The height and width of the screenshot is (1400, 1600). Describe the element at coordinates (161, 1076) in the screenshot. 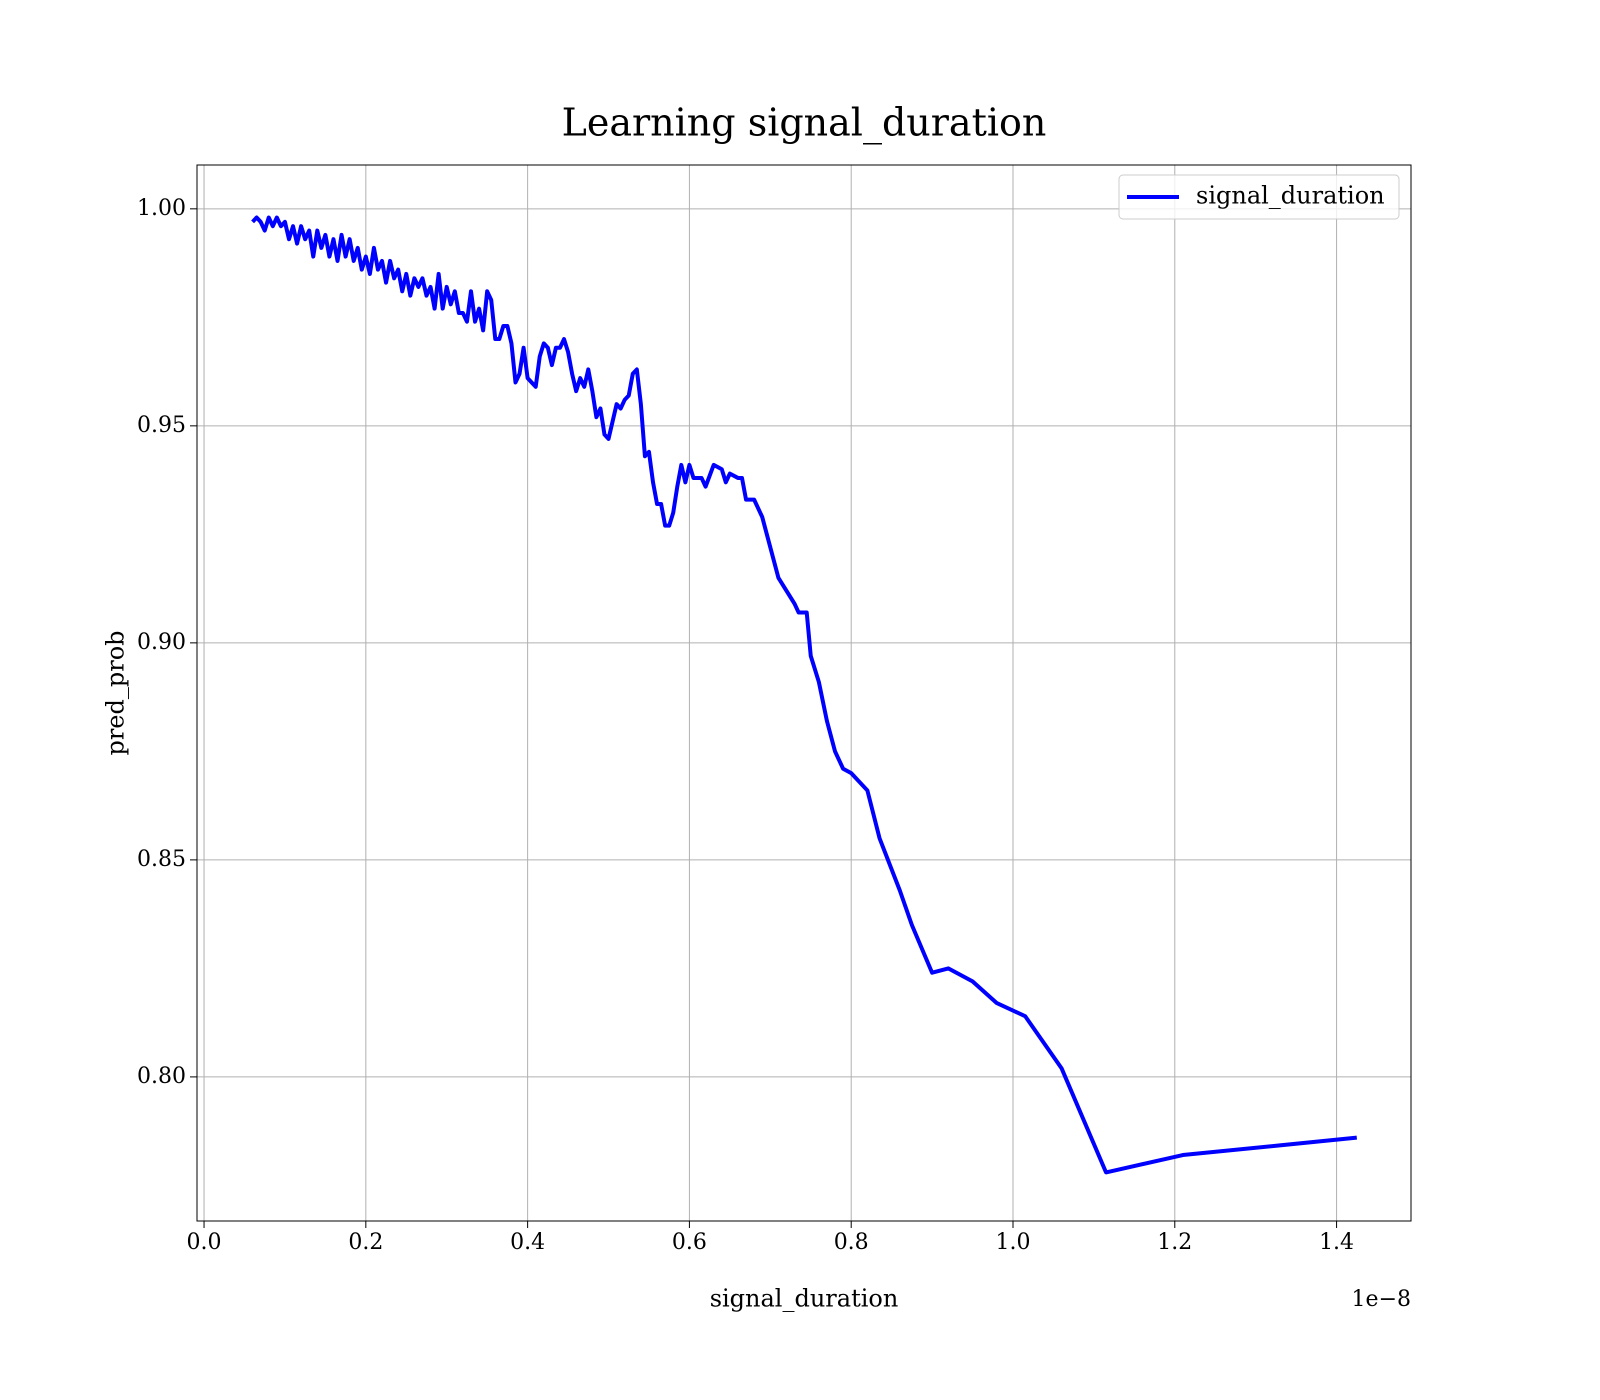

I see `y-tick-label: 0.80` at that location.